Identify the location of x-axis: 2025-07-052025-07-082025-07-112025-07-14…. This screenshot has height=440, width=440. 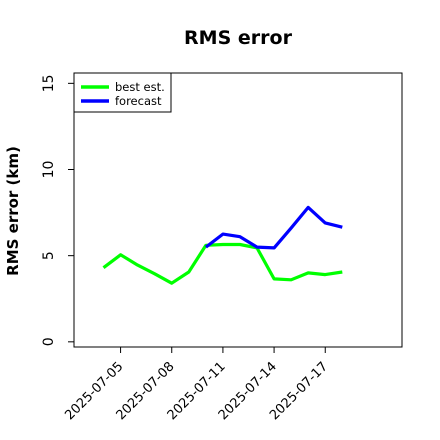
(196, 385).